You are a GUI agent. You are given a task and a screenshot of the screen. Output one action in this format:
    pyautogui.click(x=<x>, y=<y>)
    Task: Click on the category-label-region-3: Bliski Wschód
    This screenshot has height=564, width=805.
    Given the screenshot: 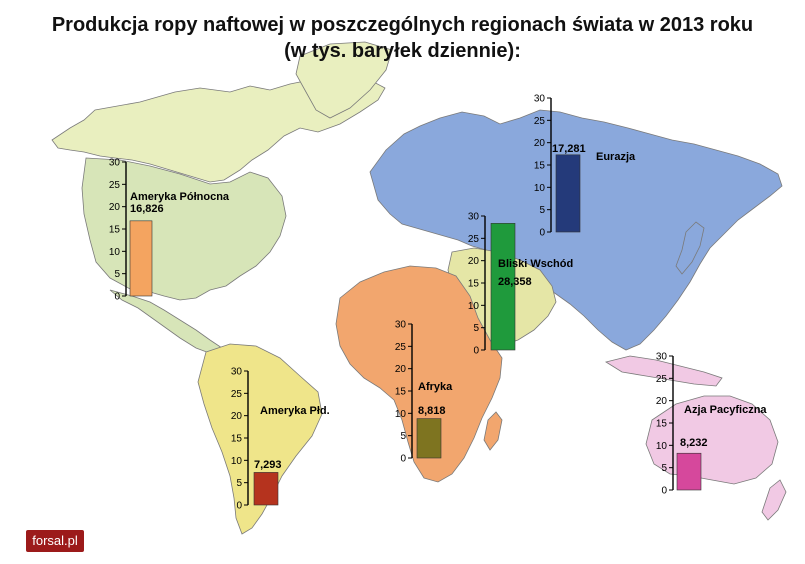 What is the action you would take?
    pyautogui.click(x=535, y=264)
    